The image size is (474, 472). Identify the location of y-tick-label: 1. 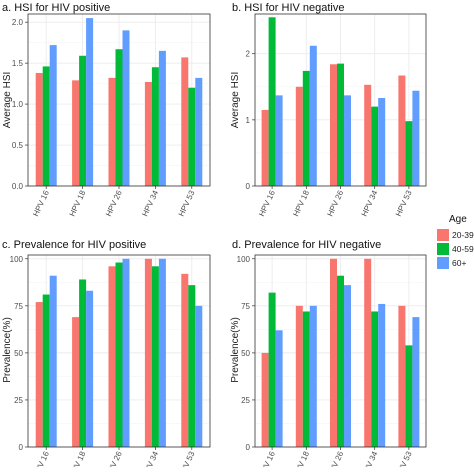
(248, 120).